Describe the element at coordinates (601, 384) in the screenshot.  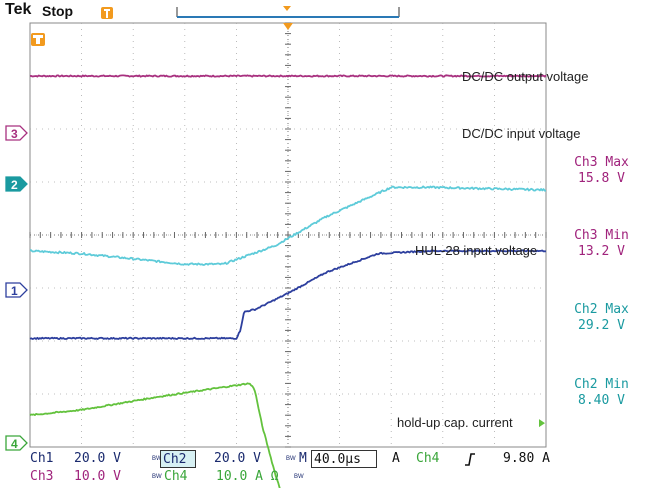
I see `measurement-label: Ch2 Min` at that location.